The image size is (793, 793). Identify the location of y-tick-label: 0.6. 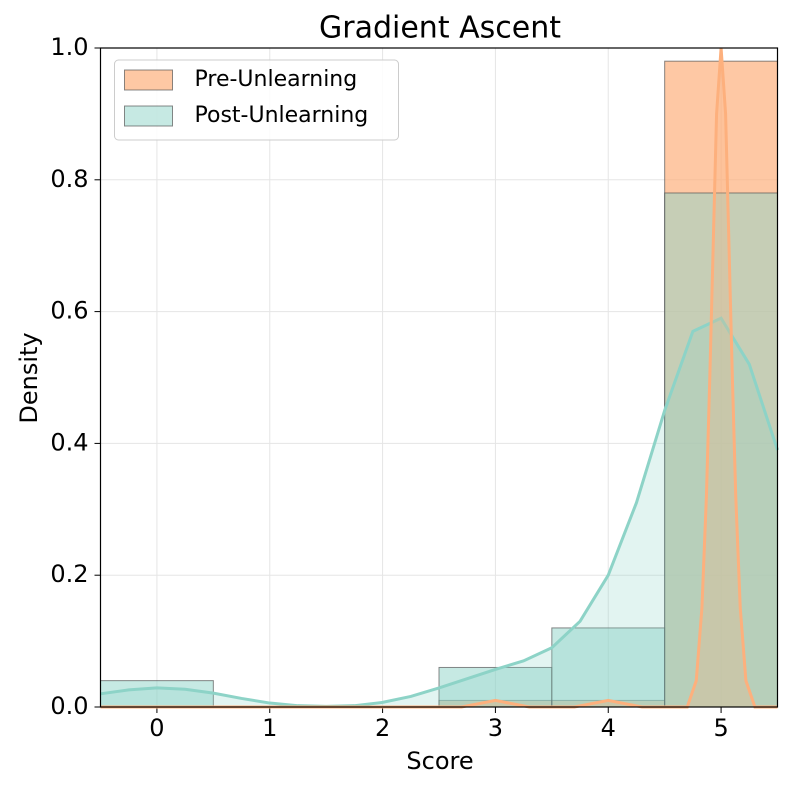
(69, 311).